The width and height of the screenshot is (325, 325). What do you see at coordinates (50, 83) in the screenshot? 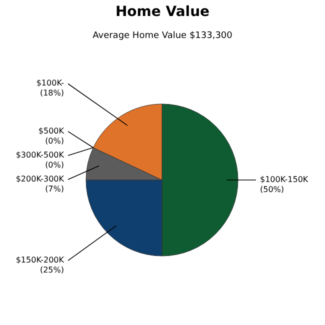
I see `slice-label: $100K-` at bounding box center [50, 83].